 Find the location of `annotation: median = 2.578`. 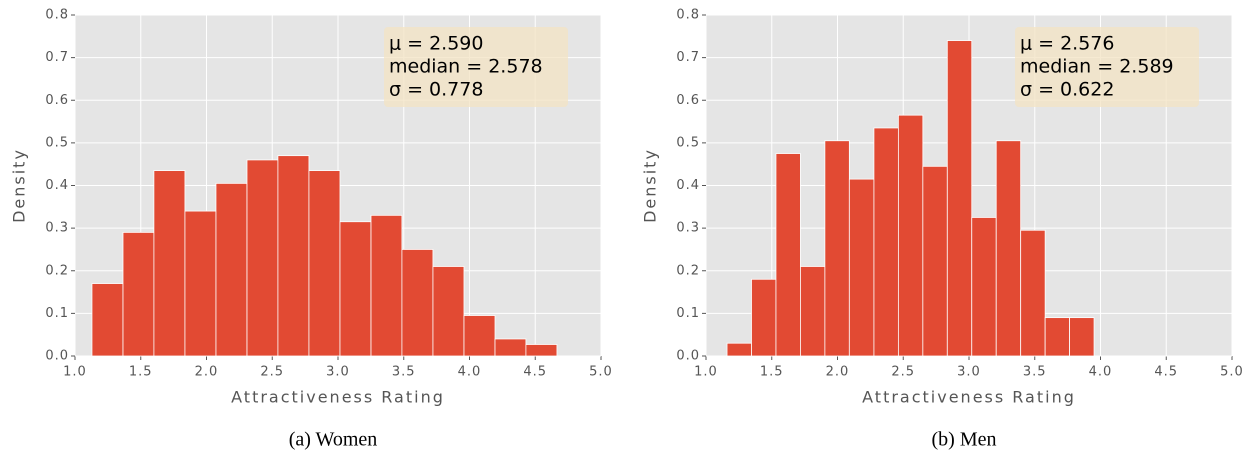

annotation: median = 2.578 is located at coordinates (466, 67).